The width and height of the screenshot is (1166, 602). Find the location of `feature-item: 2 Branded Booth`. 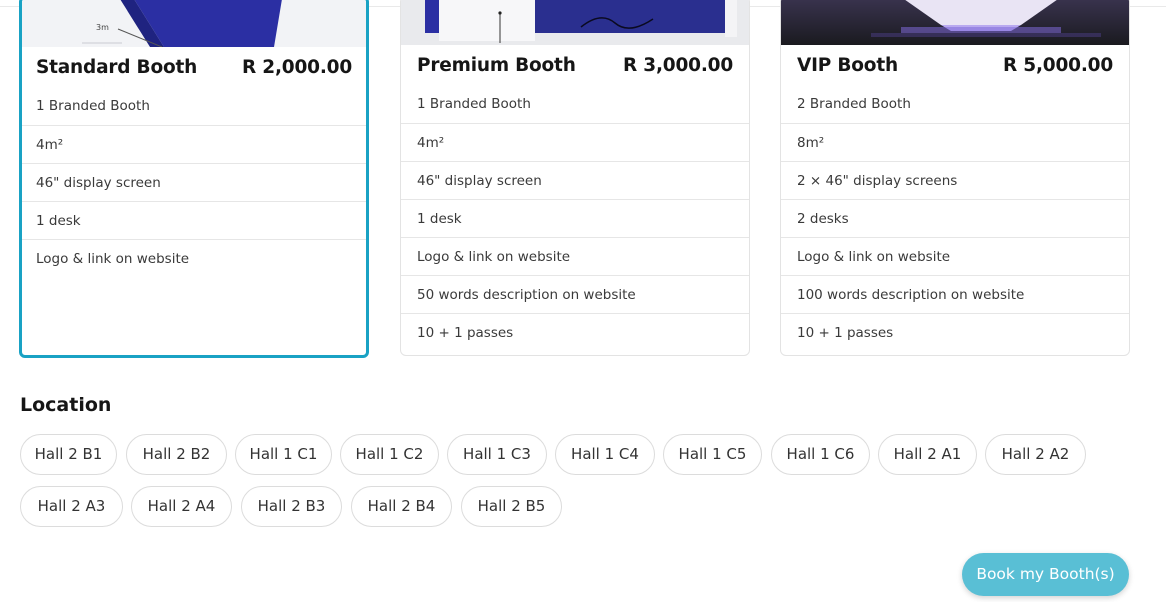

feature-item: 2 Branded Booth is located at coordinates (854, 104).